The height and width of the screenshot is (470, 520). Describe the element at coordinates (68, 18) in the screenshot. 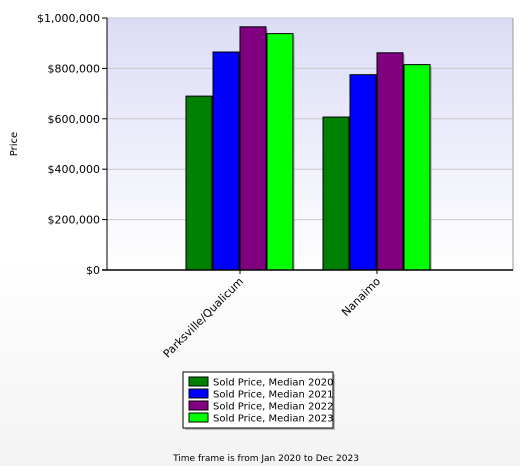

I see `y-tick-label: $1,000,000` at that location.